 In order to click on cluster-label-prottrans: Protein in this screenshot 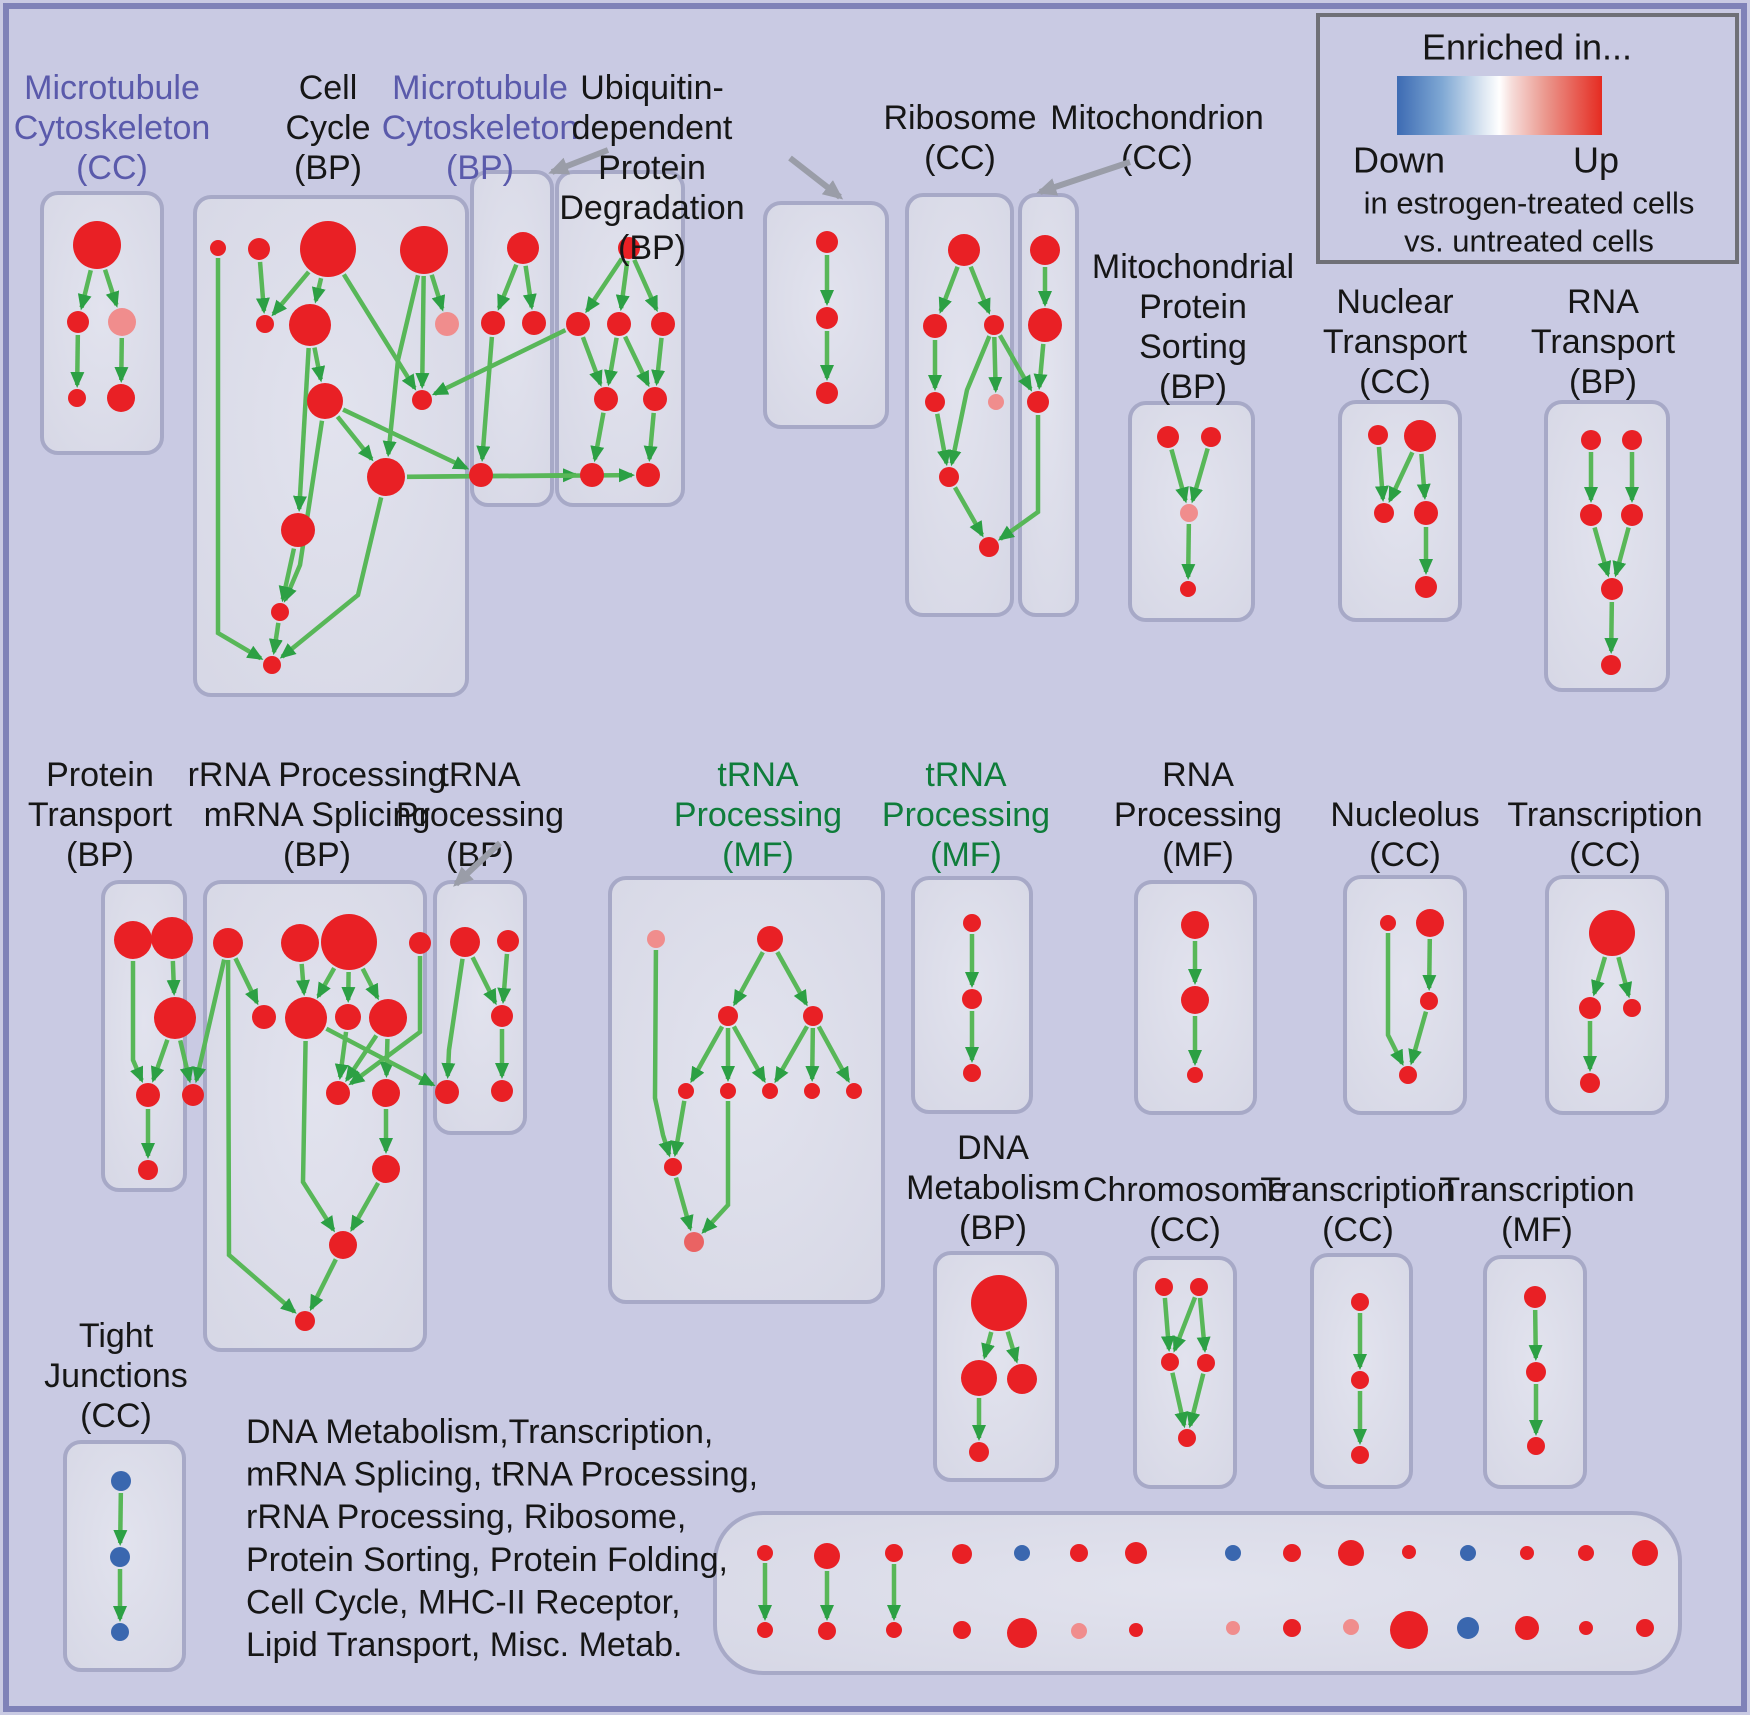, I will do `click(100, 775)`.